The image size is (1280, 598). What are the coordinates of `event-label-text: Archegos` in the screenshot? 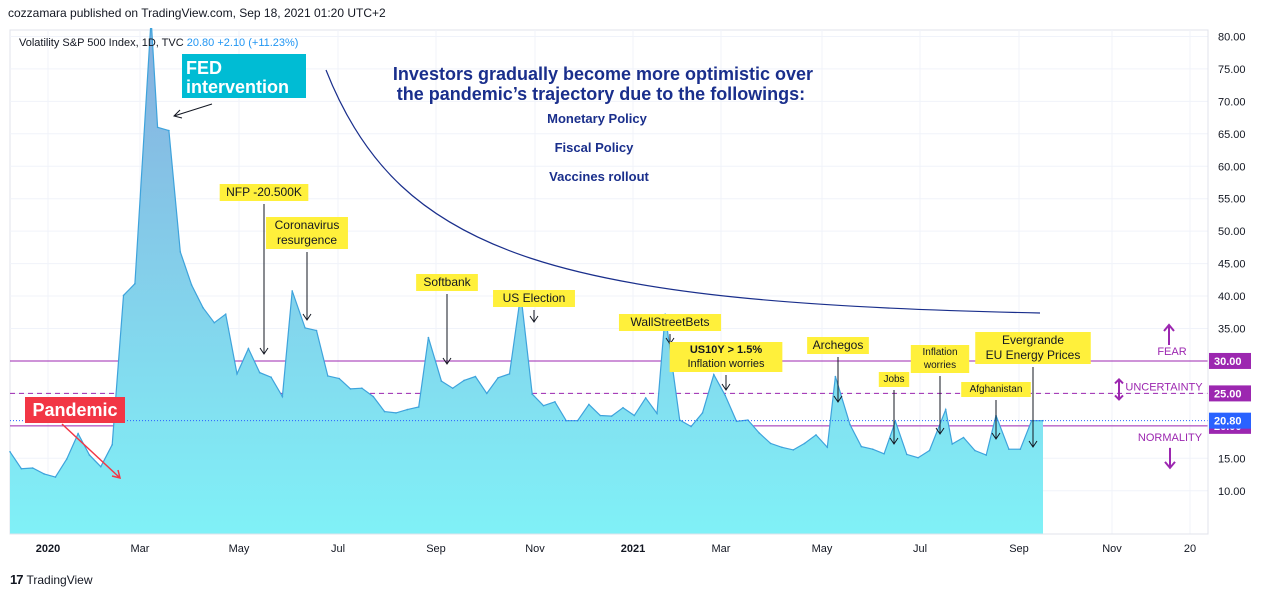 It's located at (838, 345).